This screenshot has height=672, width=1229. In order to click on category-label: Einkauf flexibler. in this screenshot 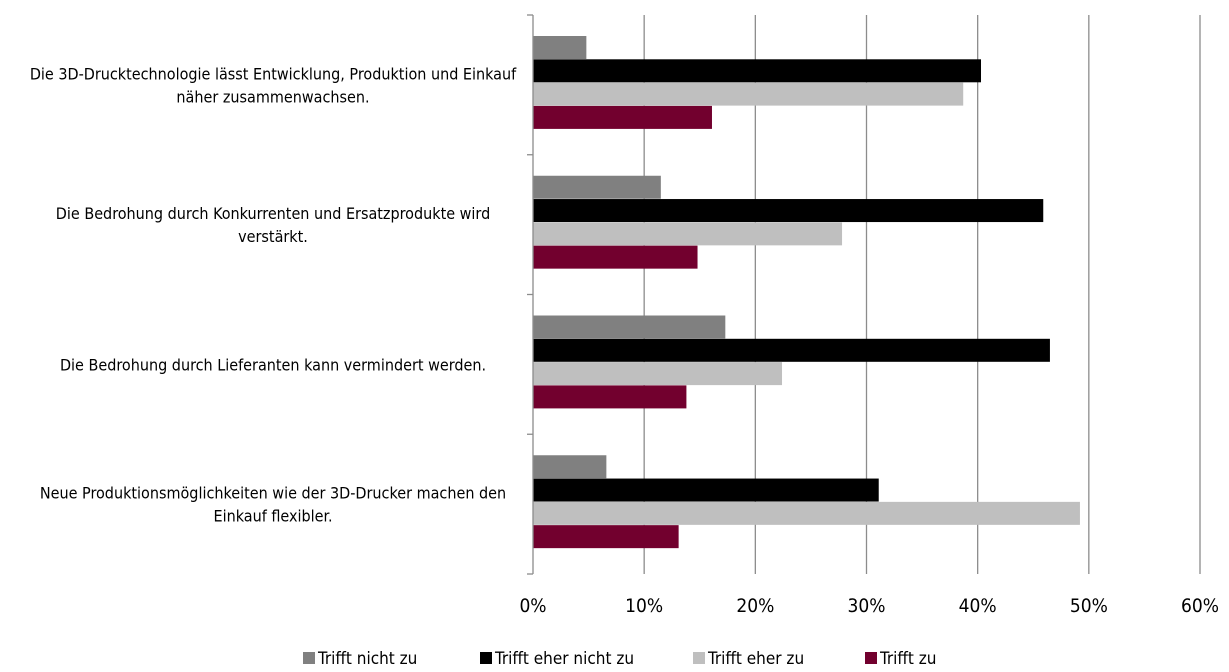, I will do `click(272, 516)`.